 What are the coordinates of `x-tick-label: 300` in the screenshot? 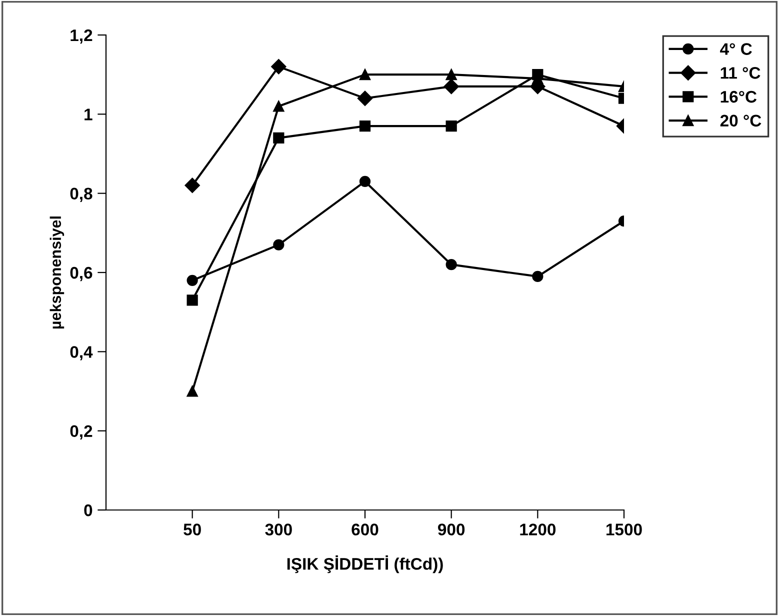 It's located at (278, 530).